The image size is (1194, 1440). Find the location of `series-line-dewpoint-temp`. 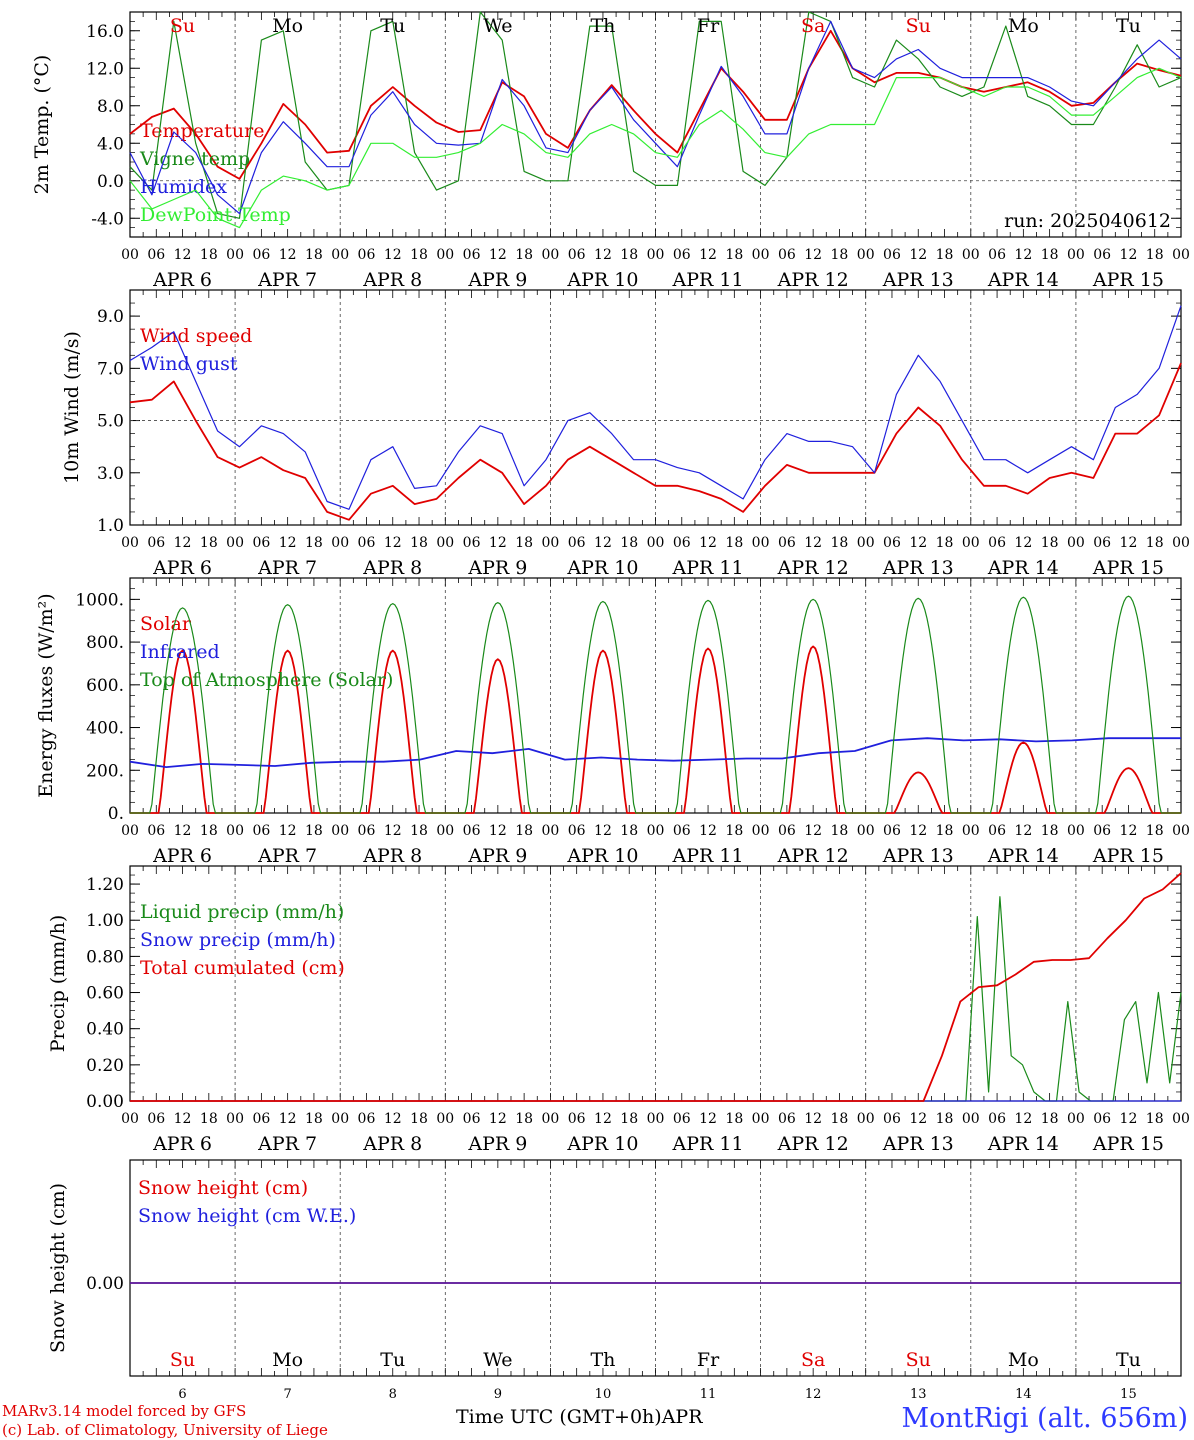

series-line-dewpoint-temp is located at coordinates (655, 148).